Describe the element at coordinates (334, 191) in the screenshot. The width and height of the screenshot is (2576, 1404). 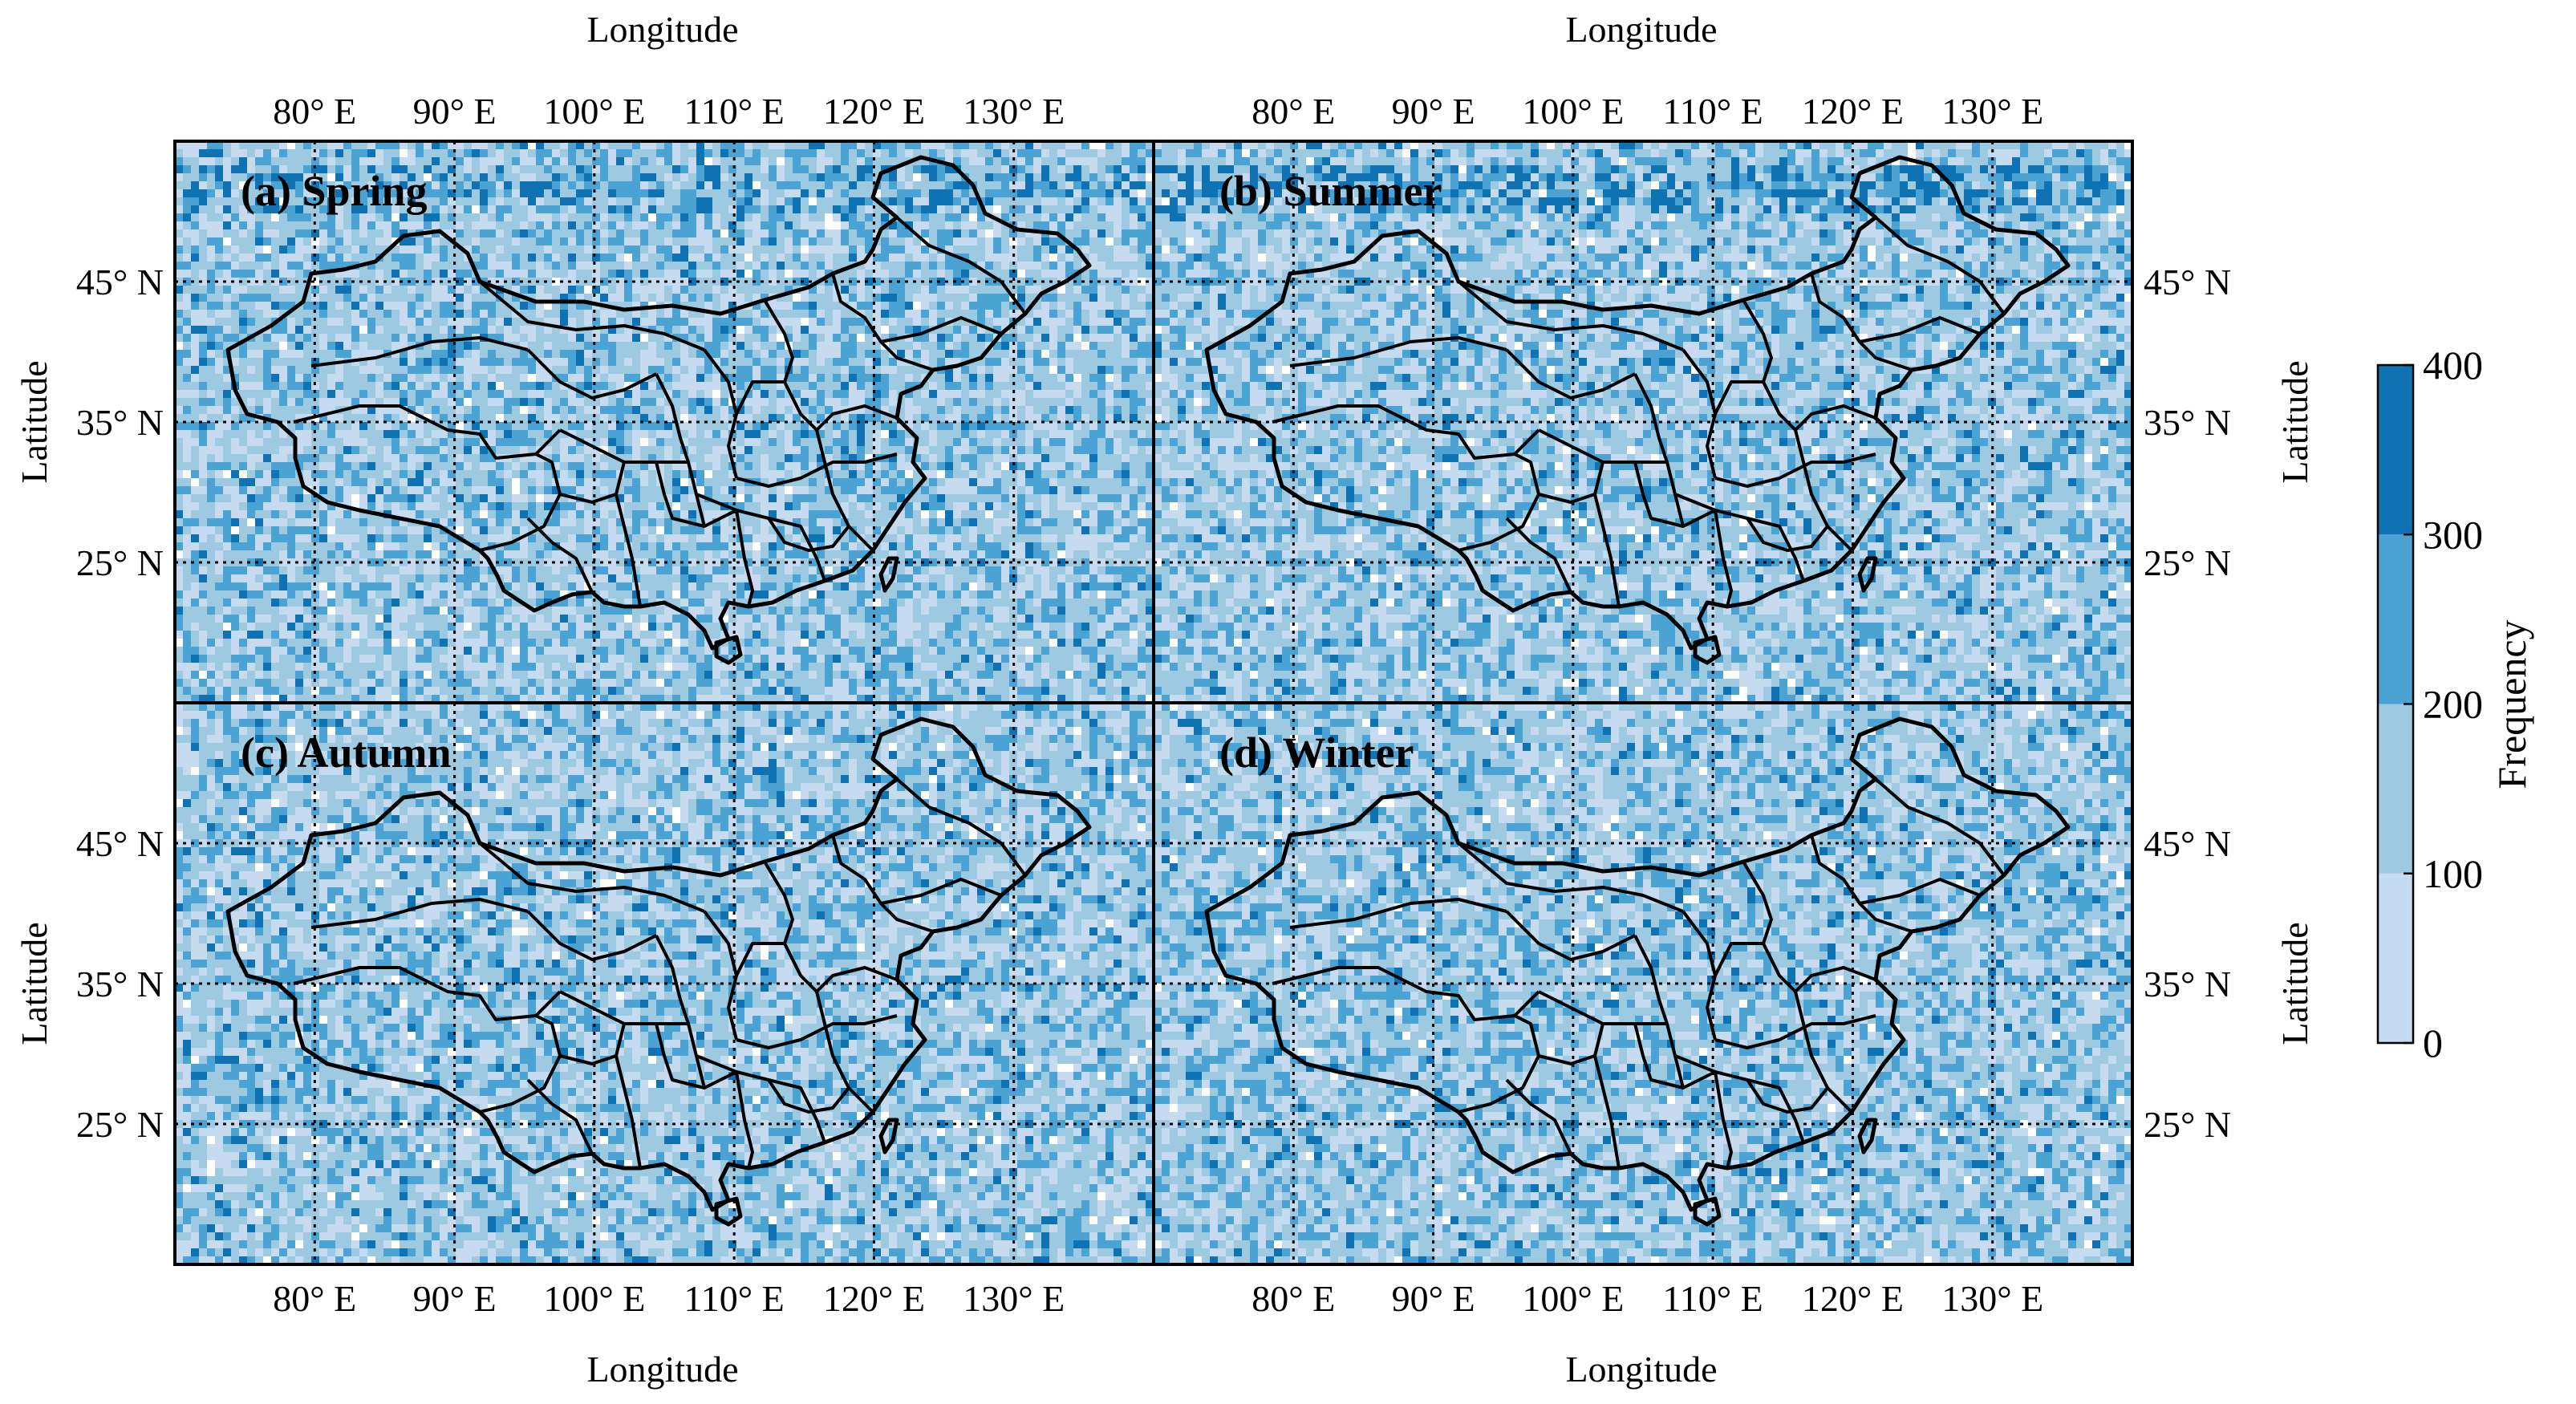
I see `panel-label: (a) Spring` at that location.